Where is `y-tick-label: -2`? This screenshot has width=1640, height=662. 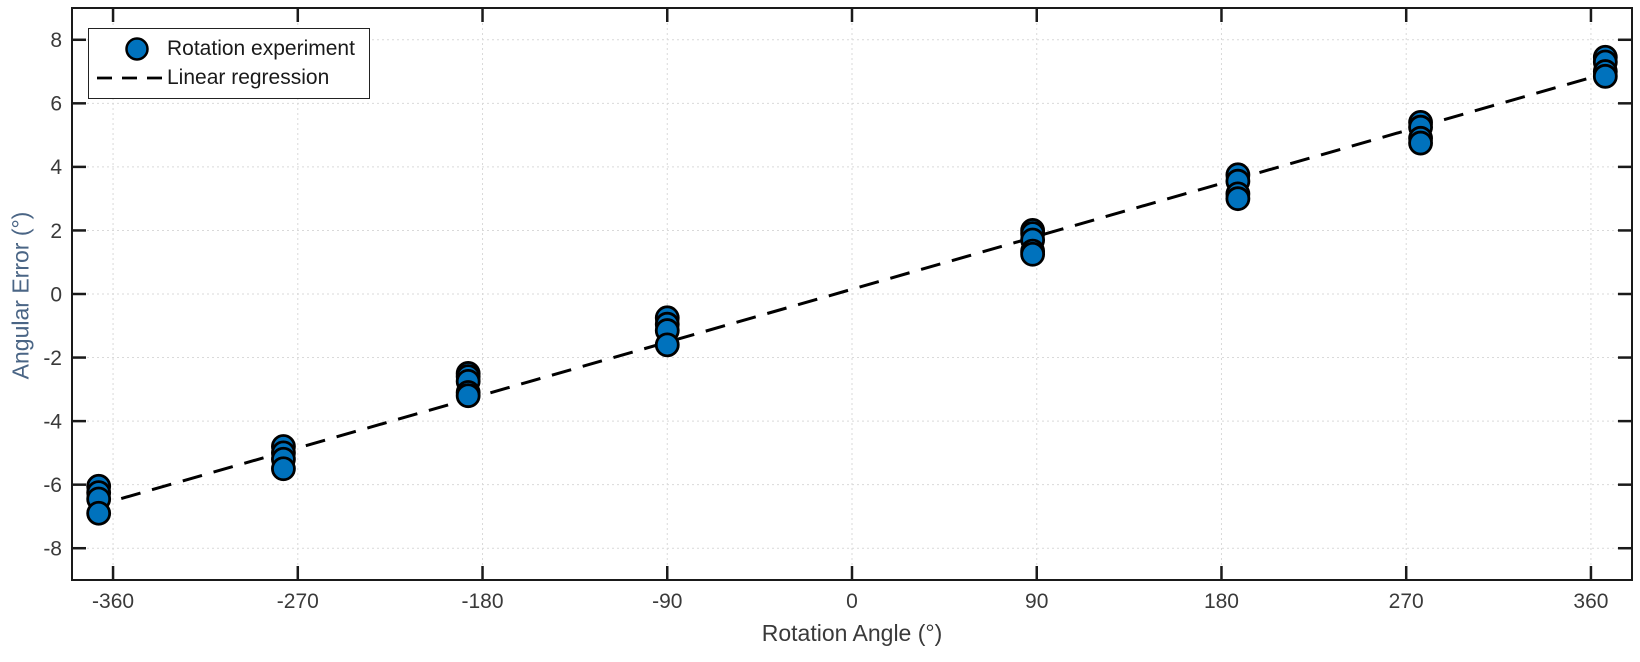
y-tick-label: -2 is located at coordinates (52, 358).